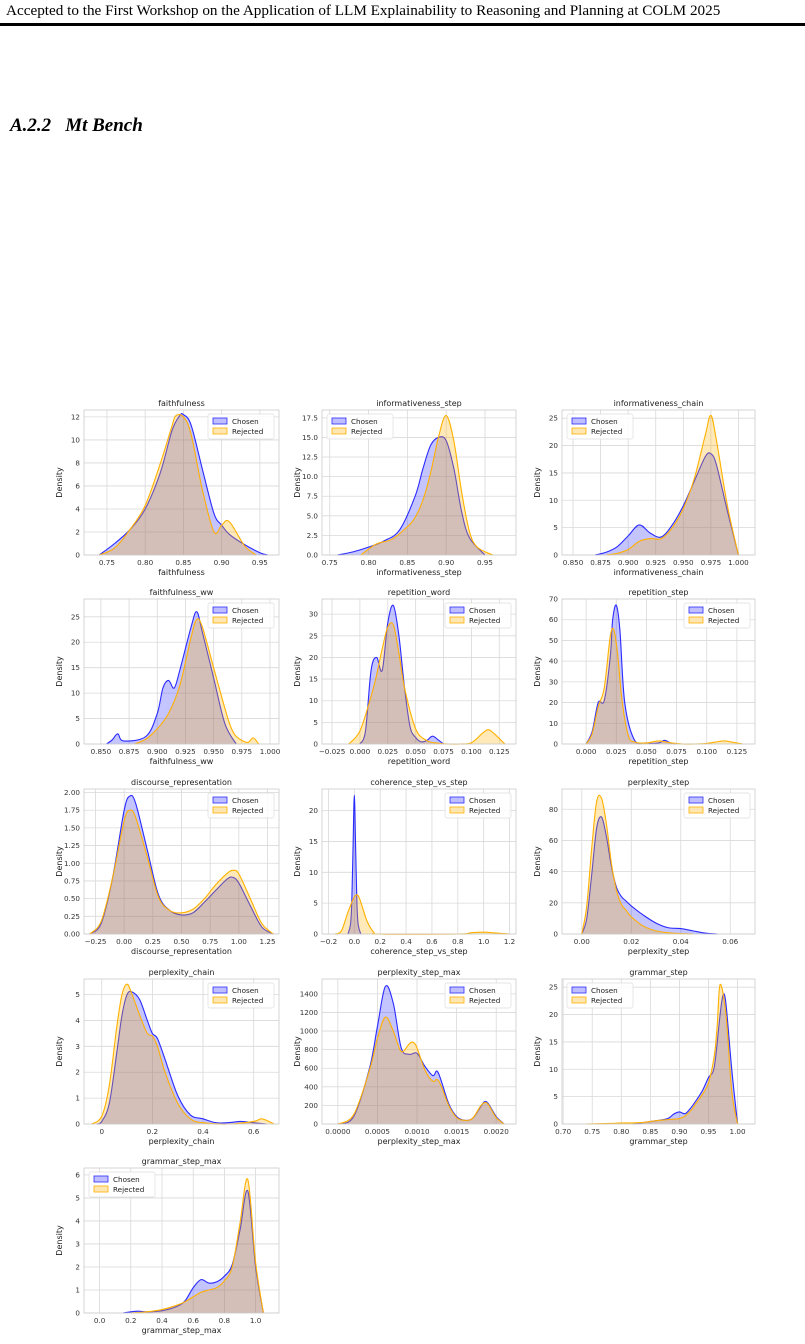 The width and height of the screenshot is (805, 1344). What do you see at coordinates (418, 951) in the screenshot?
I see `x-axis-label: coherence_step_vs_step` at bounding box center [418, 951].